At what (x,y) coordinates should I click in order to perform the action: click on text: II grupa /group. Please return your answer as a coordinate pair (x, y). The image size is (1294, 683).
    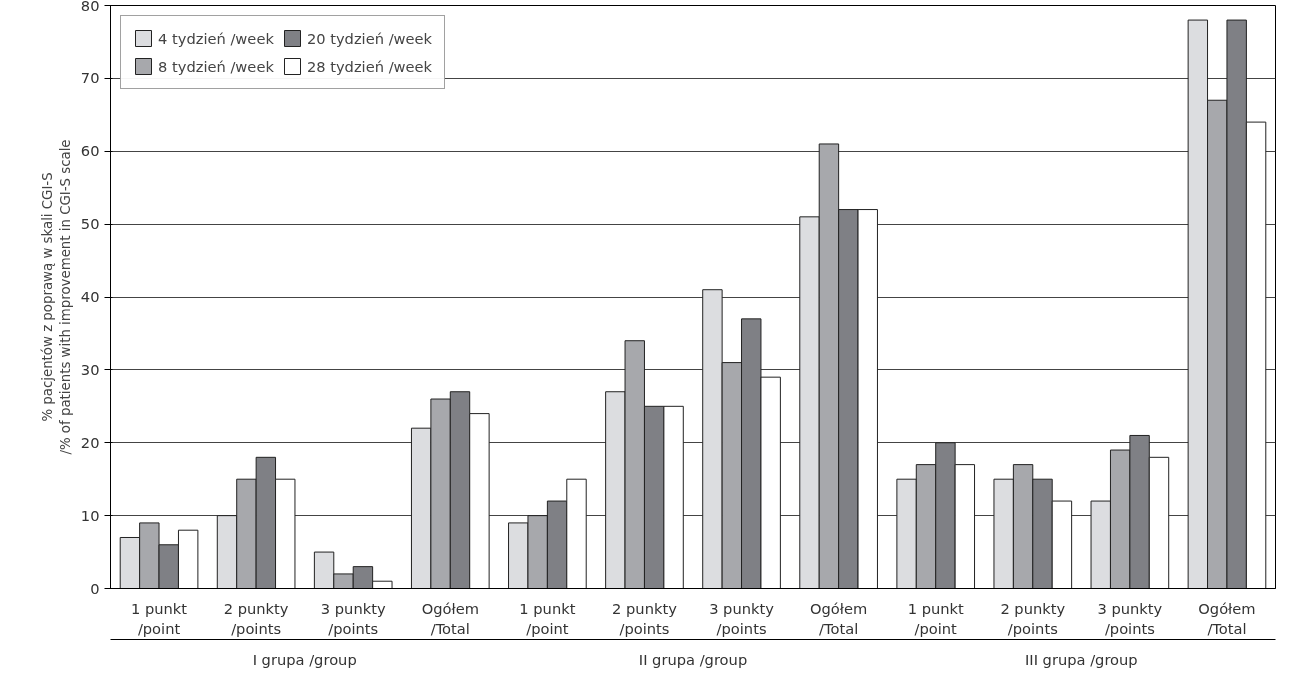
    Looking at the image, I should click on (693, 659).